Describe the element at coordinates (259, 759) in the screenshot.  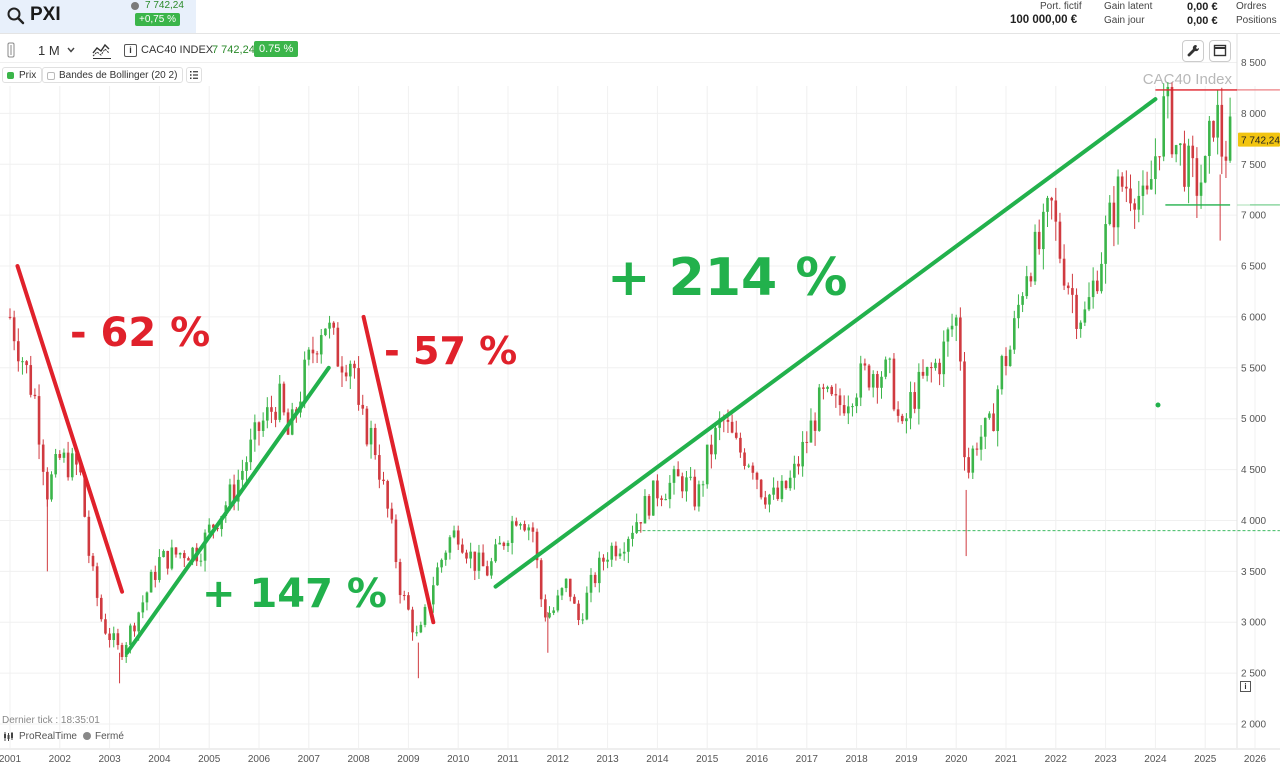
I see `x-tick-label: 2006` at that location.